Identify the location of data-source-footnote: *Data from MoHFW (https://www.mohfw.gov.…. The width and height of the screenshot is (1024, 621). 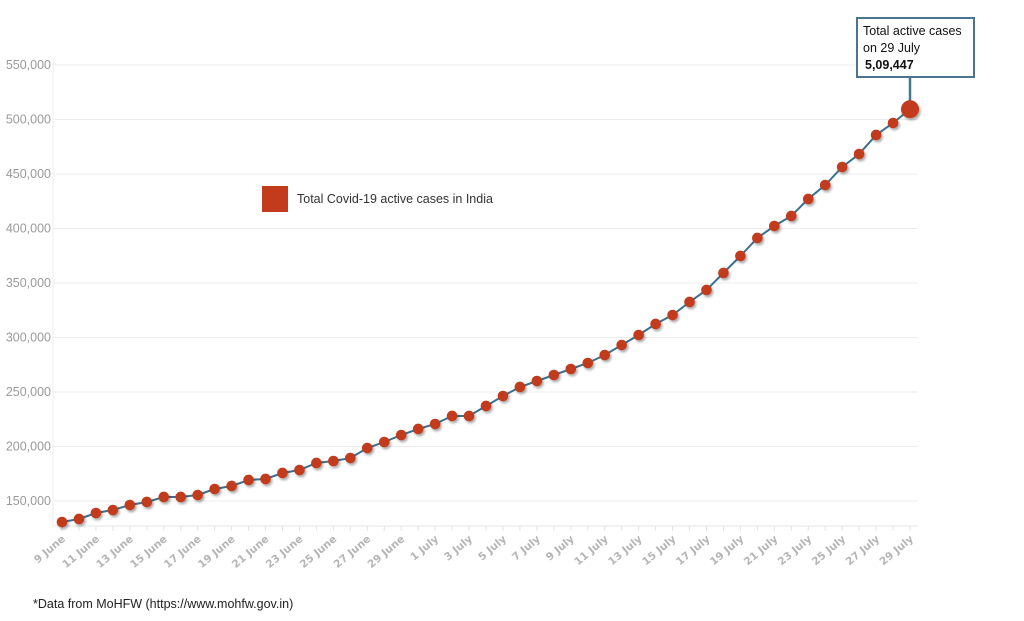
(163, 604).